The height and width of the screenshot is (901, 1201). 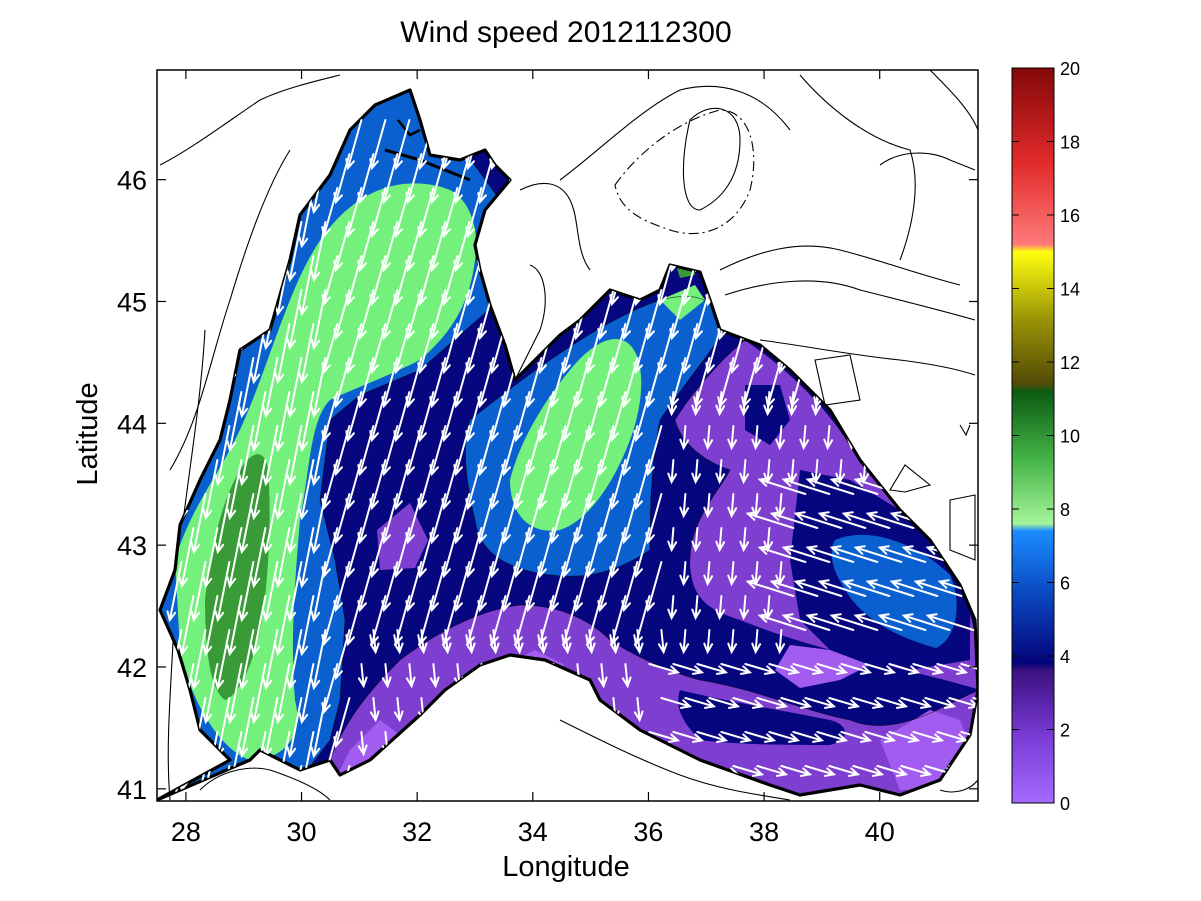 I want to click on y-tick-label: 44, so click(x=132, y=424).